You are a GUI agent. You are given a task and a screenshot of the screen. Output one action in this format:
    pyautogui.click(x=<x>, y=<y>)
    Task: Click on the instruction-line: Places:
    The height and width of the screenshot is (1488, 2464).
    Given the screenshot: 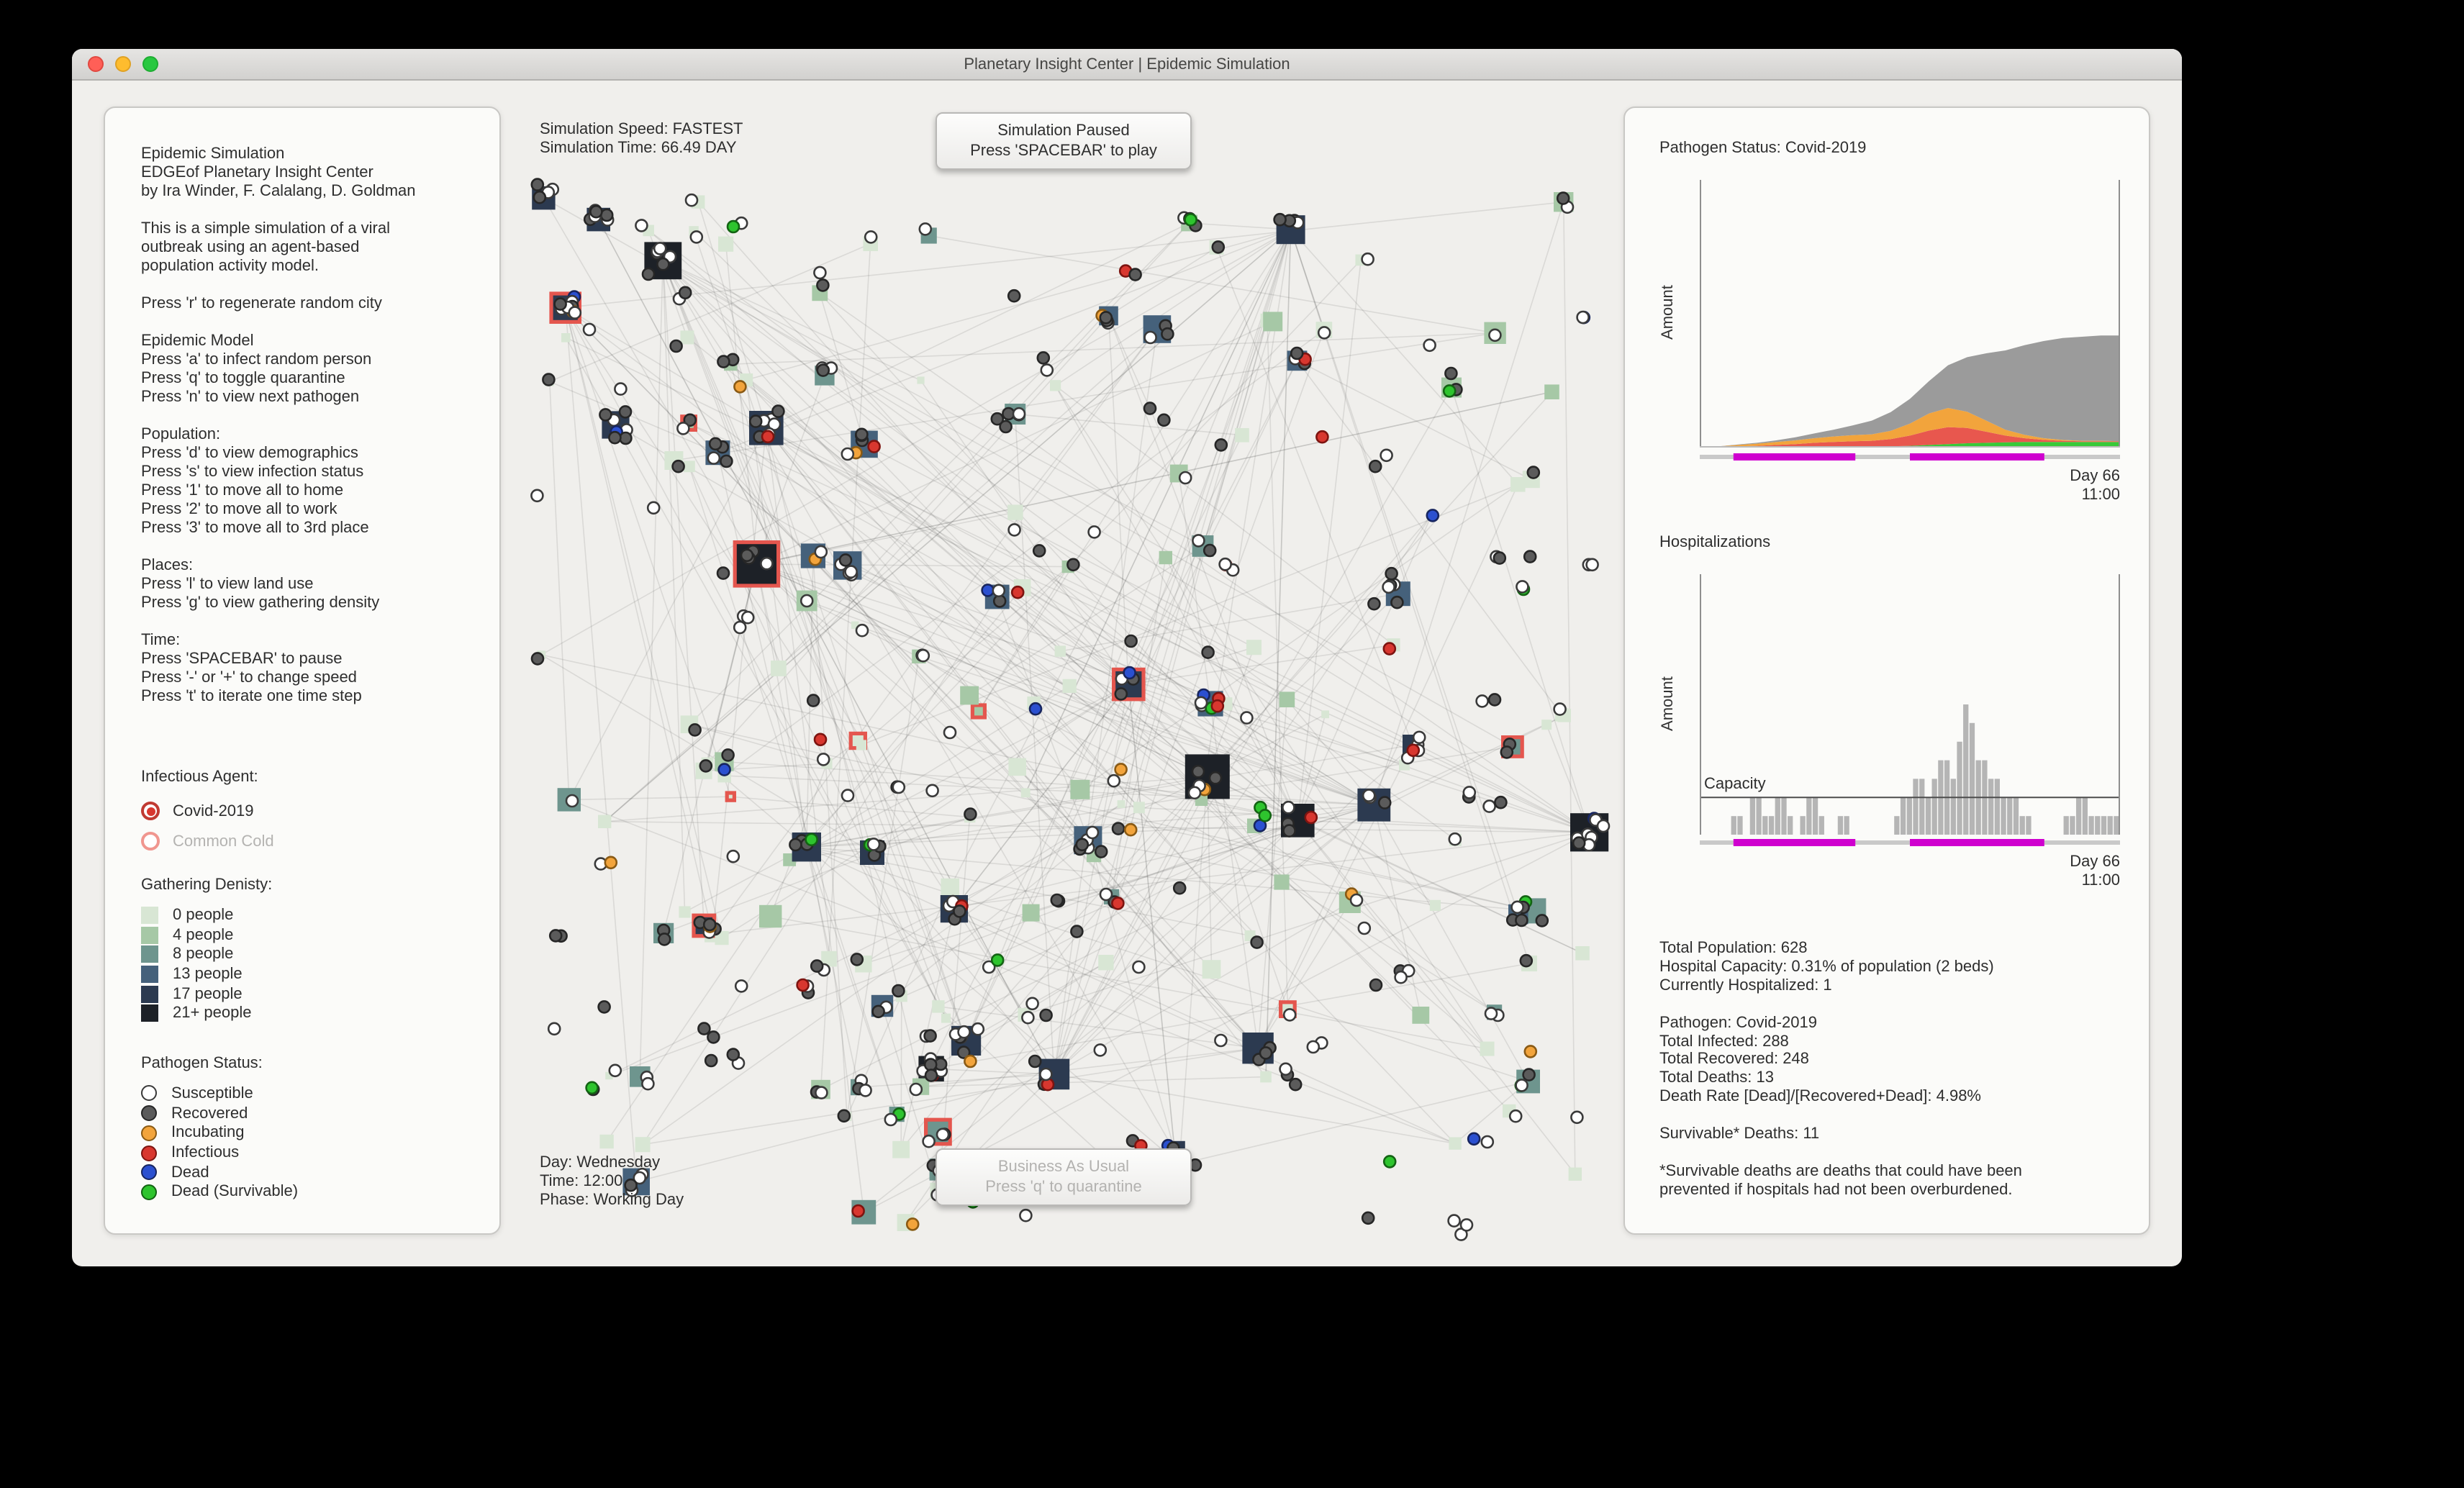 What is the action you would take?
    pyautogui.click(x=167, y=565)
    